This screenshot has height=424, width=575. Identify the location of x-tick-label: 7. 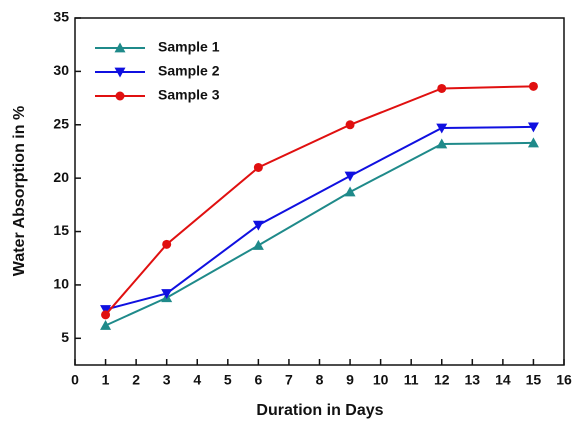
(289, 380).